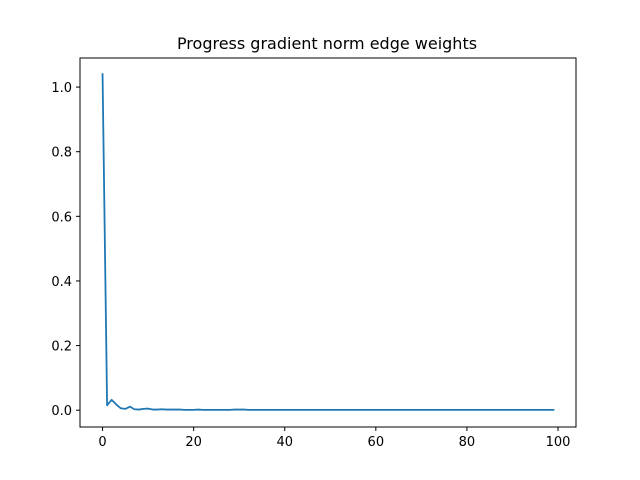  What do you see at coordinates (102, 442) in the screenshot?
I see `x-tick-label: 0` at bounding box center [102, 442].